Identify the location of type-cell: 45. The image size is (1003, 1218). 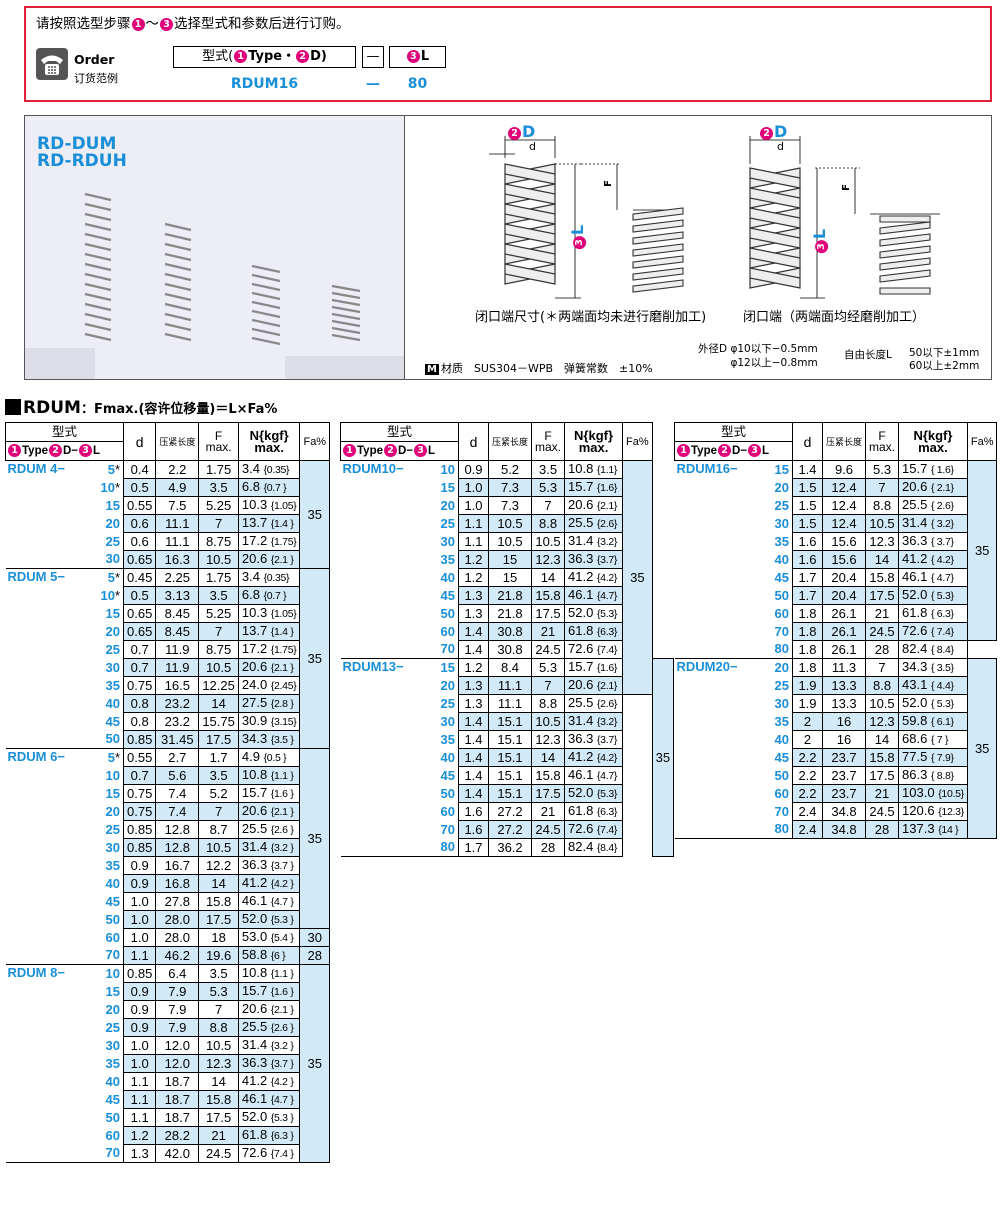
(64, 721).